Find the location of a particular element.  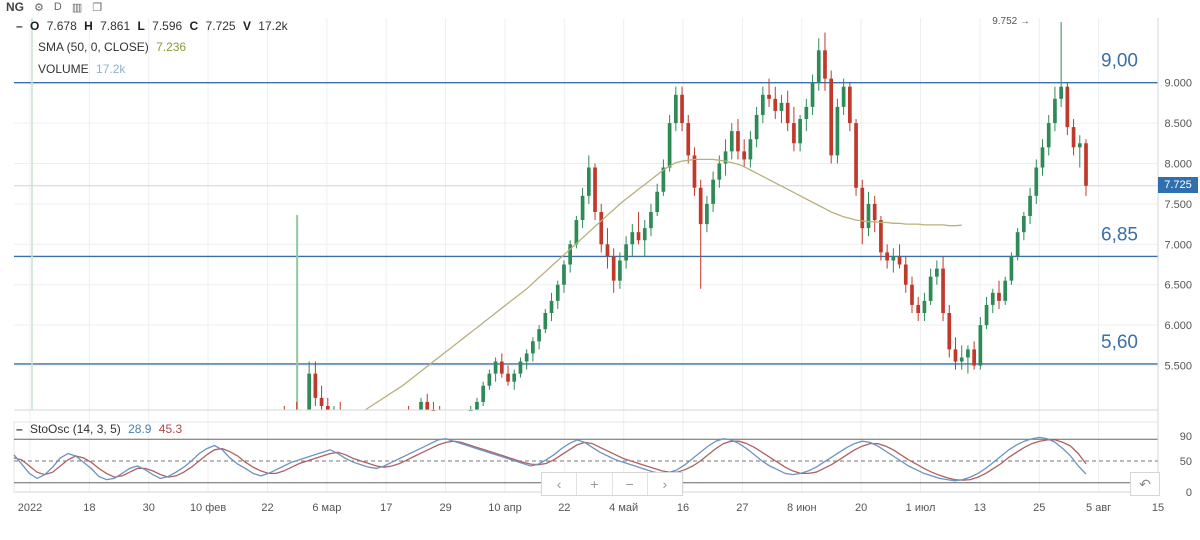

date-tick-label: 30 is located at coordinates (149, 508).